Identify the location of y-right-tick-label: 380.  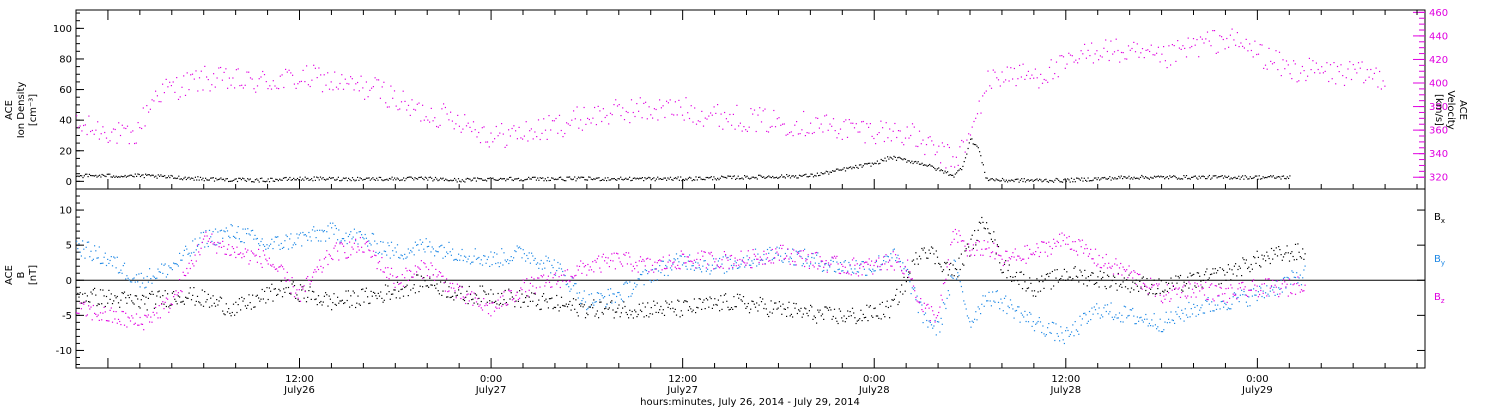
(1438, 107).